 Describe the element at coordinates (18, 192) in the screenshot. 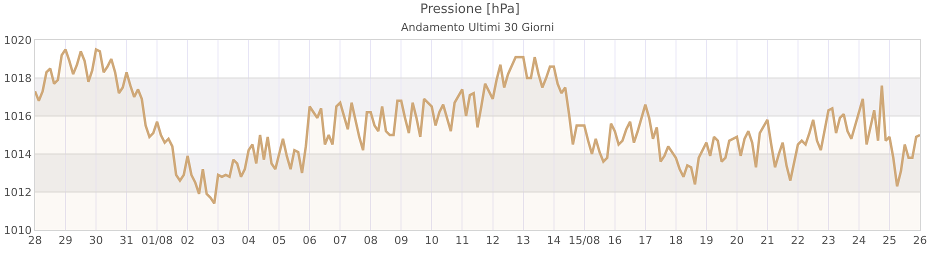

I see `y-tick-label: 1012` at that location.